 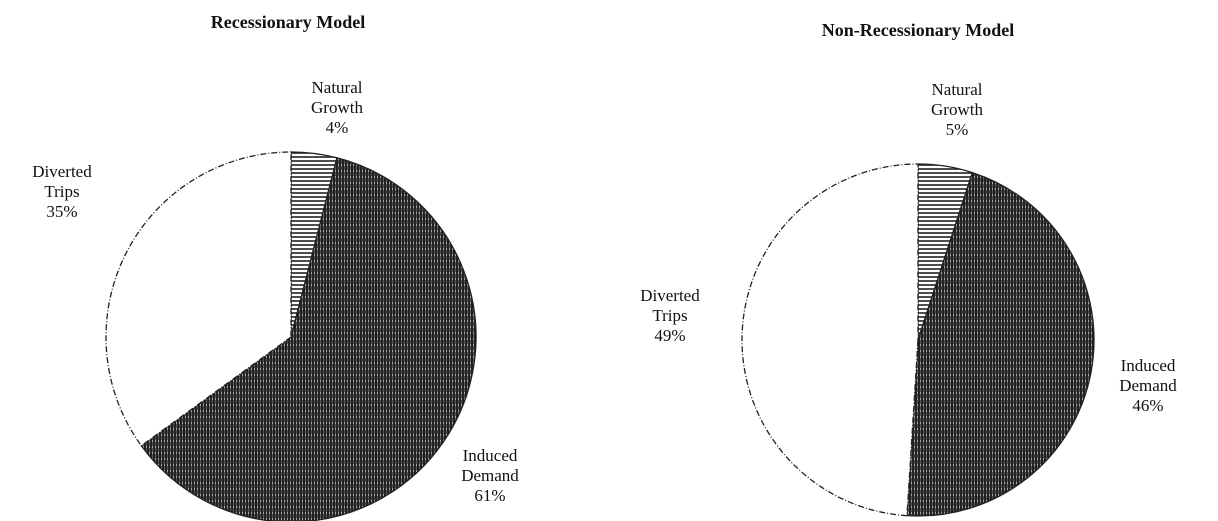 What do you see at coordinates (1148, 405) in the screenshot?
I see `value-label: 46%` at bounding box center [1148, 405].